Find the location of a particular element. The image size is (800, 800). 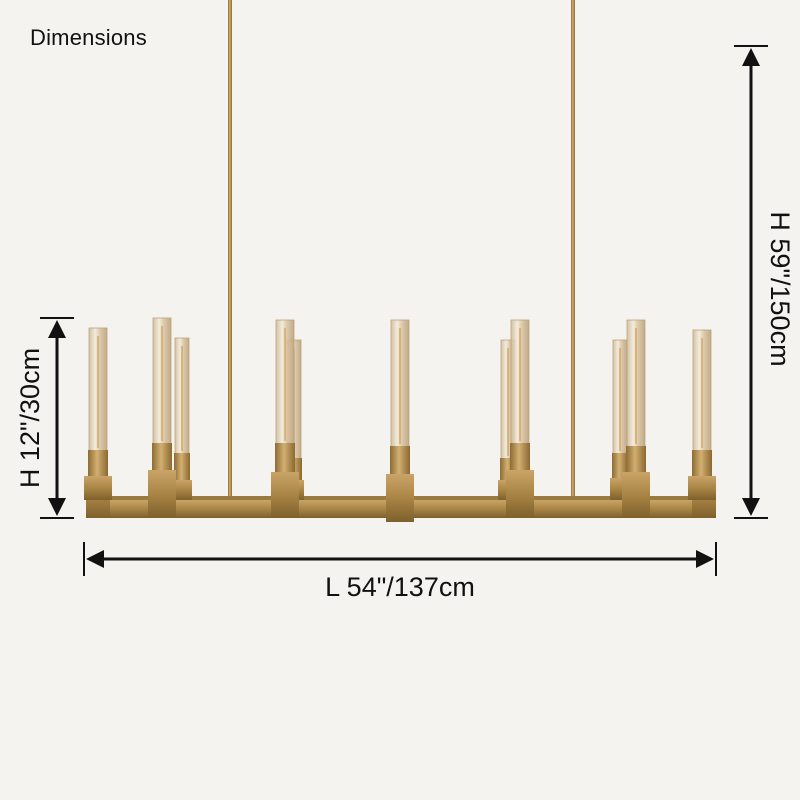

overall-height-arrow is located at coordinates (751, 282).